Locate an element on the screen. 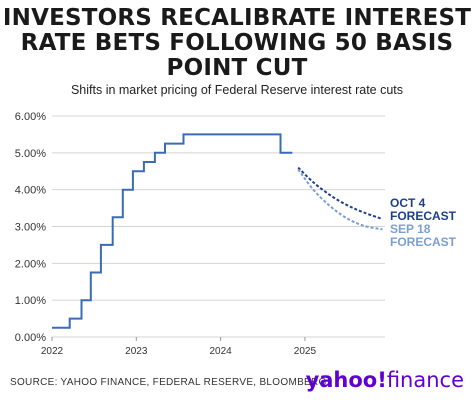 This screenshot has width=474, height=416. x-tick-label: 2024 is located at coordinates (220, 351).